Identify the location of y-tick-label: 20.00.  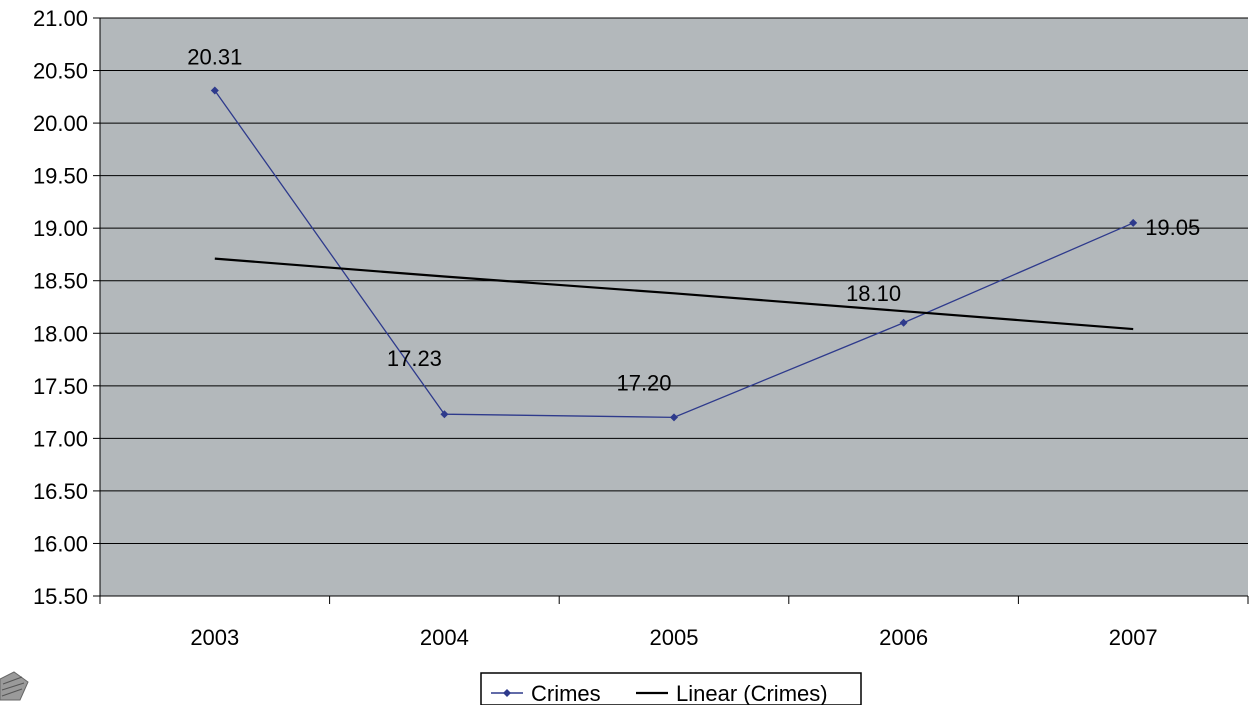
(60, 123).